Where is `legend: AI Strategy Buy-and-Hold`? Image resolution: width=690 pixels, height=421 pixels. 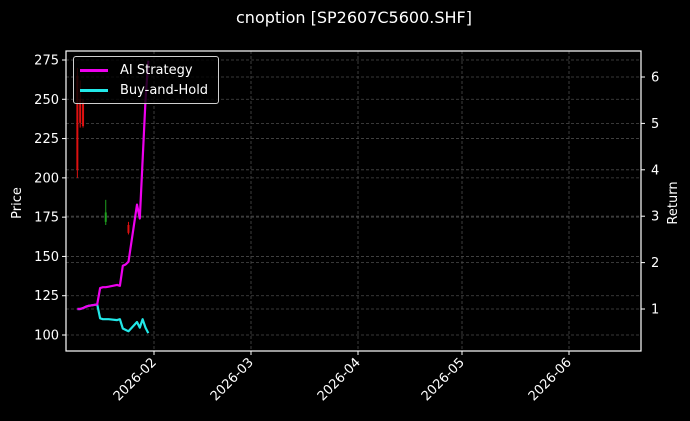
legend: AI Strategy Buy-and-Hold is located at coordinates (146, 80).